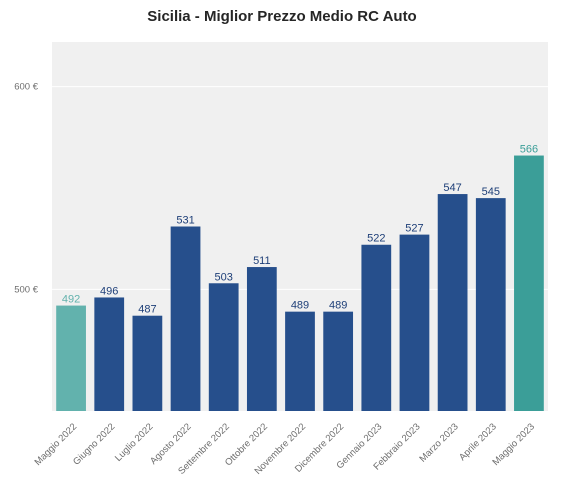 The height and width of the screenshot is (498, 564). What do you see at coordinates (452, 188) in the screenshot?
I see `data-label: 547` at bounding box center [452, 188].